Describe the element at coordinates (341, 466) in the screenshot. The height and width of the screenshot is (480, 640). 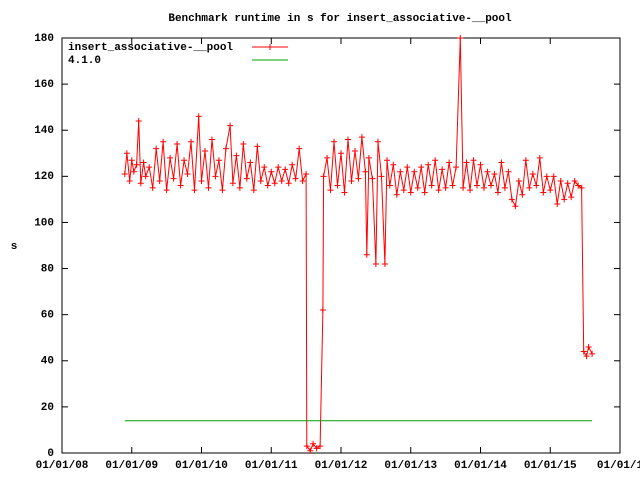
I see `x-tick-label: 01/01/12` at that location.